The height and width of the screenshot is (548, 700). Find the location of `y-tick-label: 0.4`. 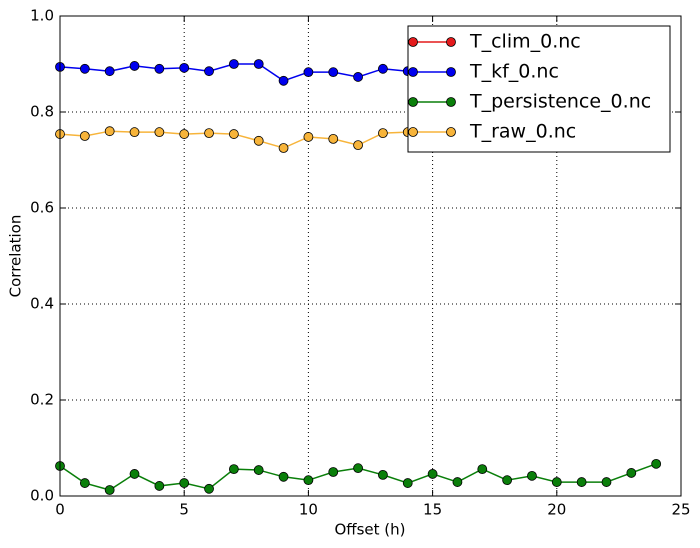

y-tick-label: 0.4 is located at coordinates (42, 304).